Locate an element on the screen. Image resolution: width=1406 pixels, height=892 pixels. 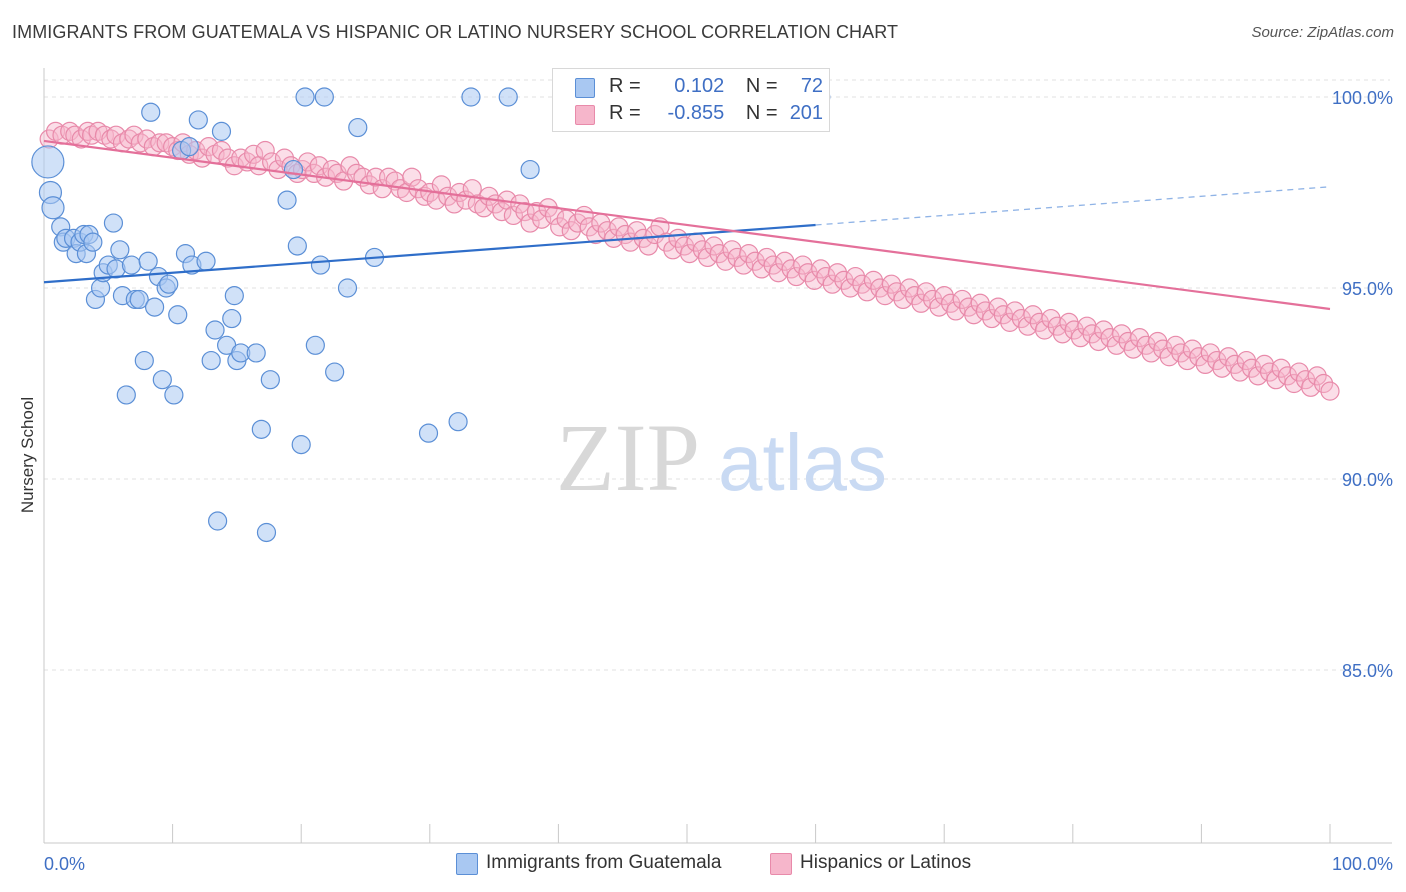
legend-swatch-guatemala is located at coordinates (585, 88).